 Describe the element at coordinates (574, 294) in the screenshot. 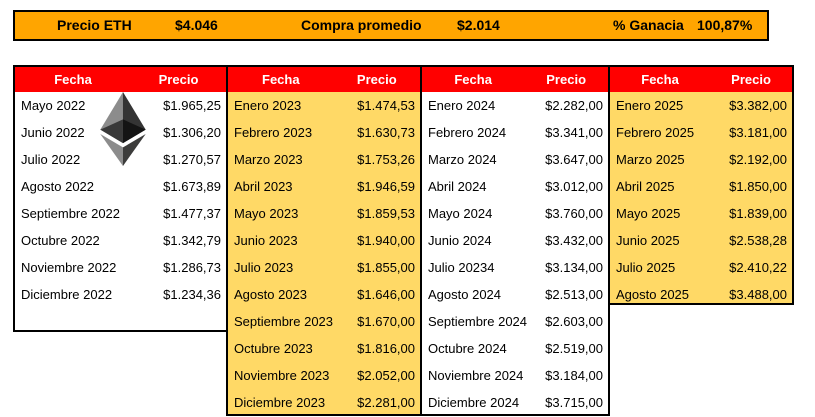

I see `precio-cell: $2.513,00` at that location.